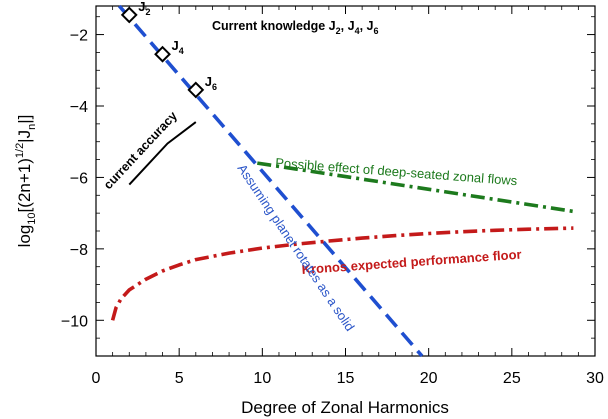 The width and height of the screenshot is (608, 419). Describe the element at coordinates (178, 47) in the screenshot. I see `marker-label-j4: J4` at that location.